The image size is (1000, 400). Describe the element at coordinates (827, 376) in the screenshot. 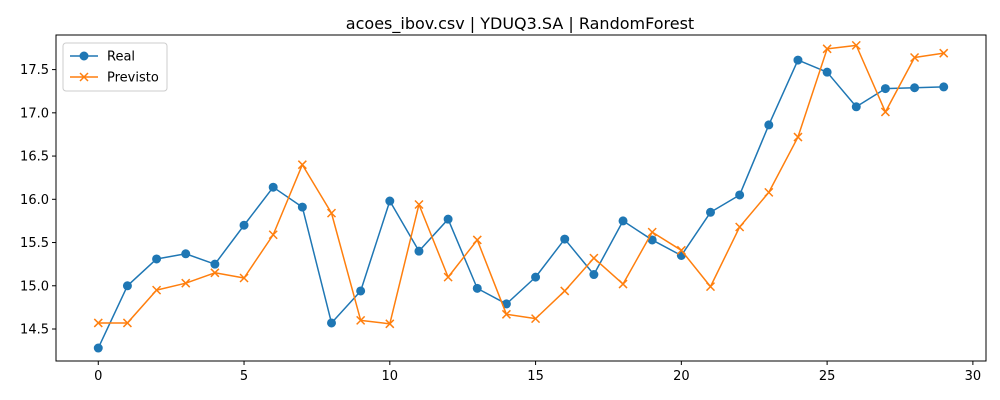

I see `x-tick-label: 25` at that location.